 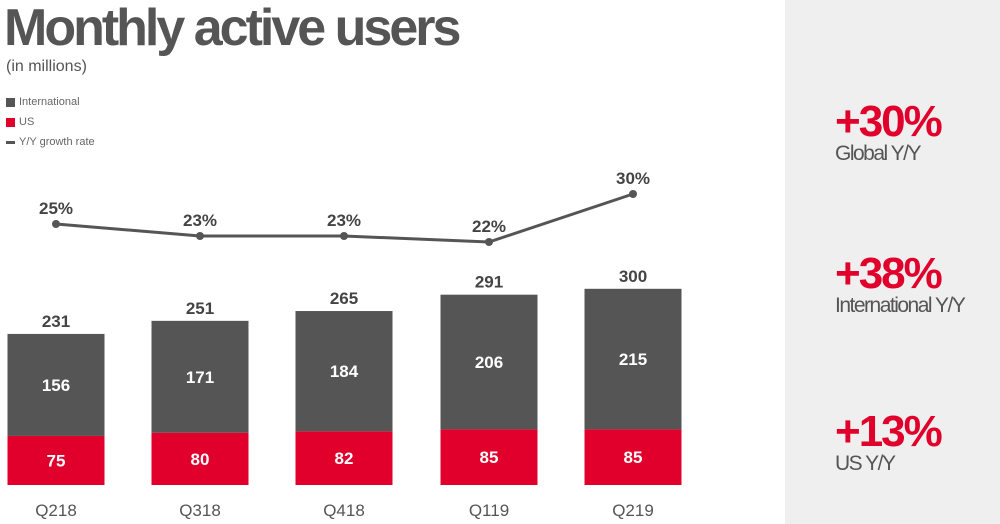 I want to click on data-label-us: 80, so click(x=200, y=459).